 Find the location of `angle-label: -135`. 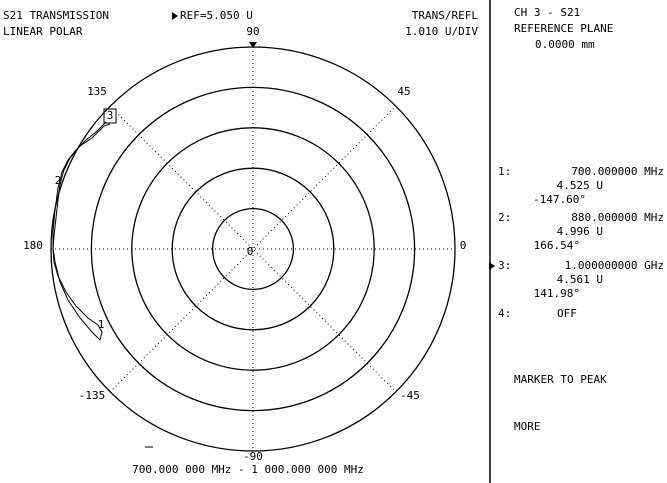

angle-label: -135 is located at coordinates (92, 395).